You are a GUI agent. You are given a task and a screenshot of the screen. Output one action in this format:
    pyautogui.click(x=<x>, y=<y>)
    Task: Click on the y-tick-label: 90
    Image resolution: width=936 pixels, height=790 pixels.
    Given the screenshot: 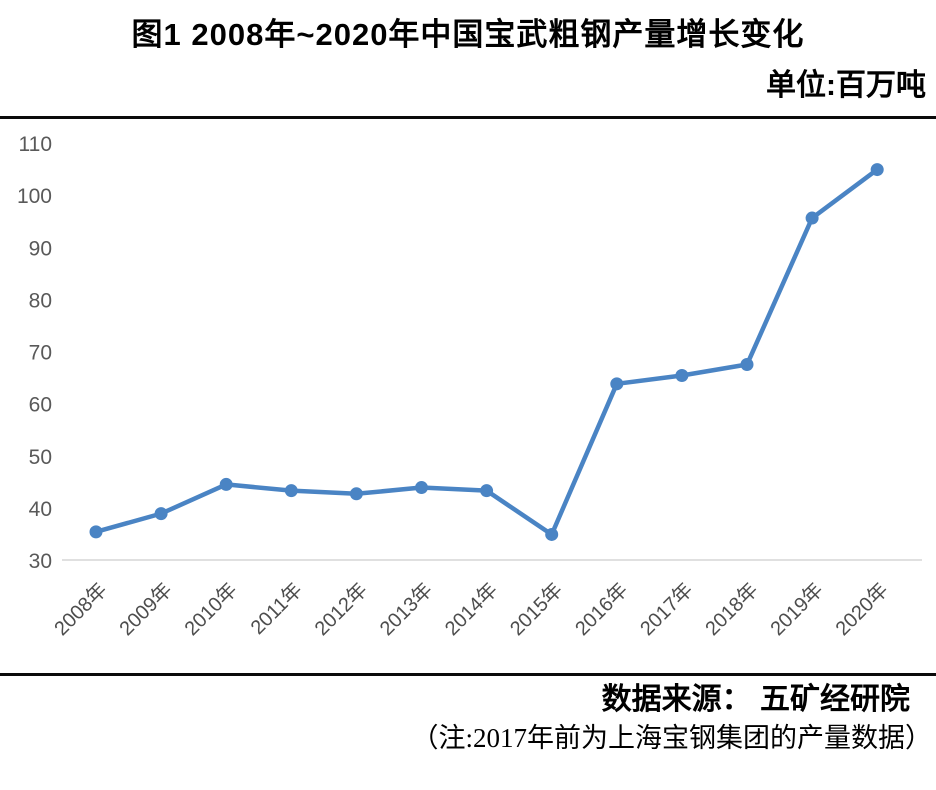 What is the action you would take?
    pyautogui.click(x=40, y=248)
    